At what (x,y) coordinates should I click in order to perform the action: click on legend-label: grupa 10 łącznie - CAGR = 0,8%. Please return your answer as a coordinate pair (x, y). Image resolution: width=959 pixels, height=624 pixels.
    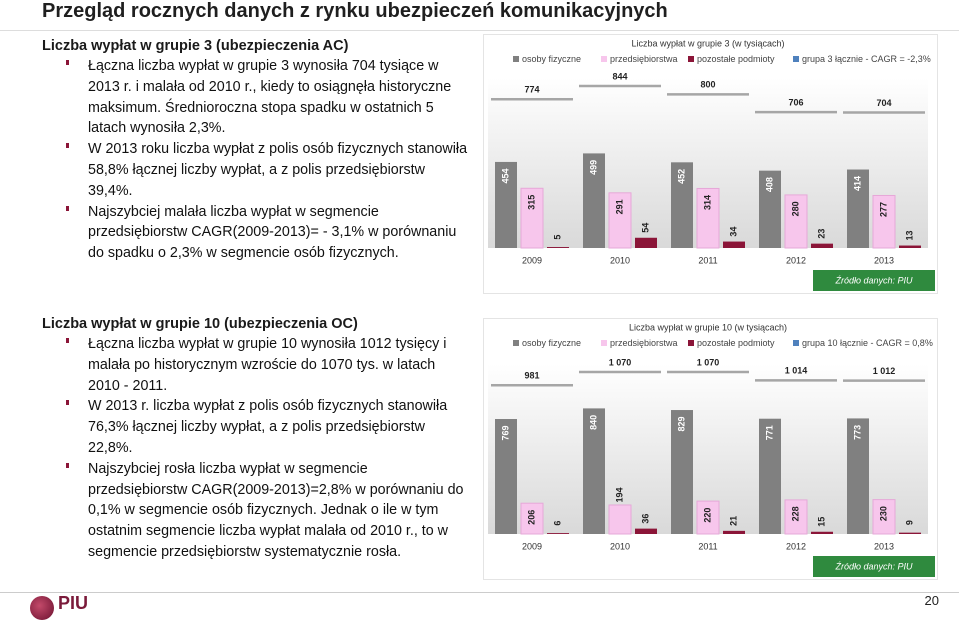
    Looking at the image, I should click on (867, 343).